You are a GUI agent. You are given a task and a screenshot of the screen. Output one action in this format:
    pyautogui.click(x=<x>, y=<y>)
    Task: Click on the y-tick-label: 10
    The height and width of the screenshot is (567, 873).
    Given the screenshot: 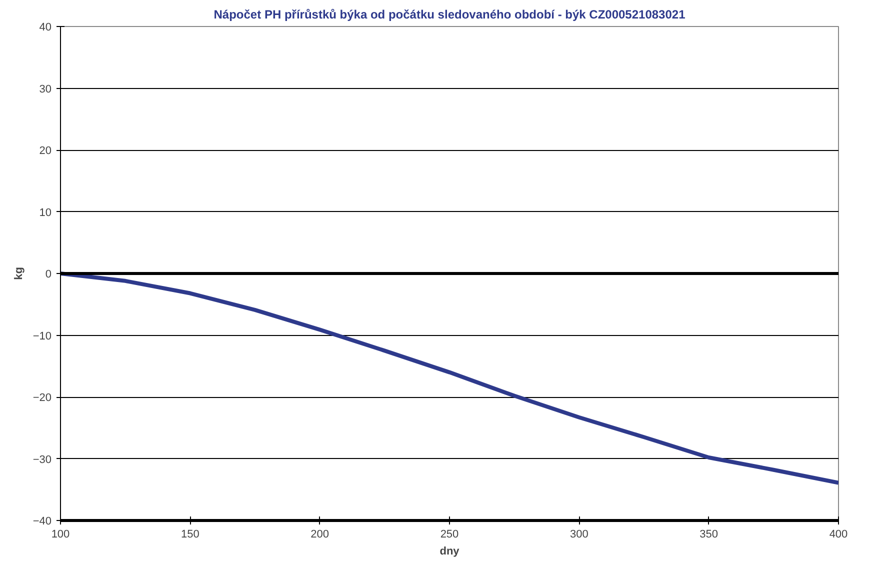 What is the action you would take?
    pyautogui.click(x=45, y=212)
    